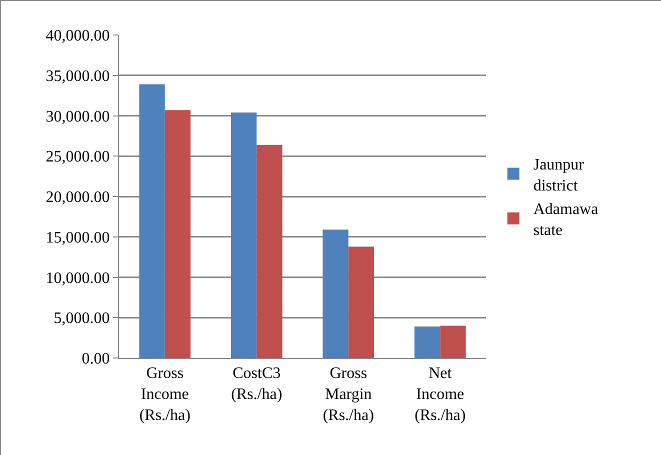  I want to click on y-tick-label: 10,000.00, so click(78, 278).